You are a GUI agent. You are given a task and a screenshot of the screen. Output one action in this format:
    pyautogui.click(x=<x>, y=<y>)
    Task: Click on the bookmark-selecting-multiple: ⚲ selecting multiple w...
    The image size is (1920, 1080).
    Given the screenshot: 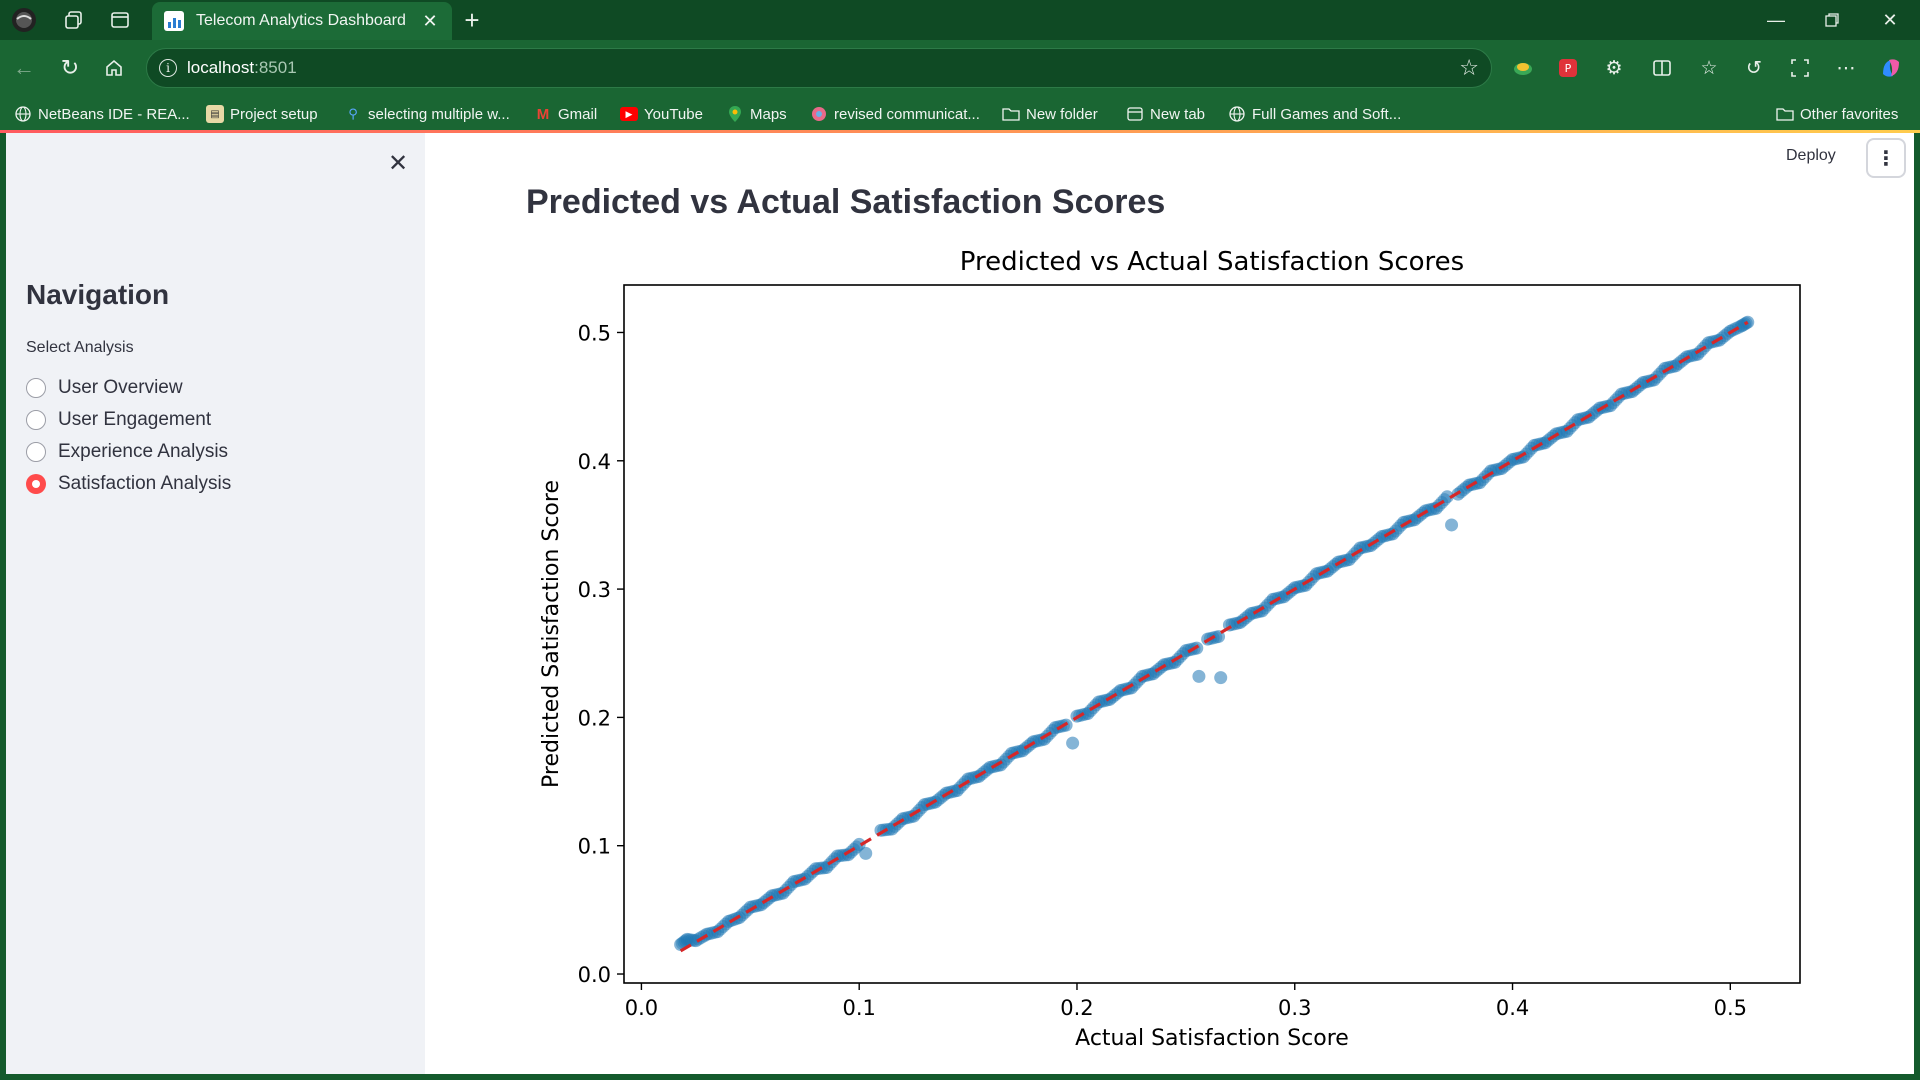 What is the action you would take?
    pyautogui.click(x=427, y=114)
    